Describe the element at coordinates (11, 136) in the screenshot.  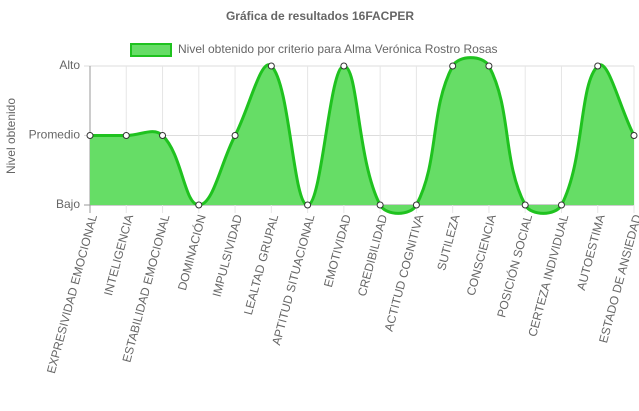
I see `y-axis-title: Nivel obtenido` at that location.